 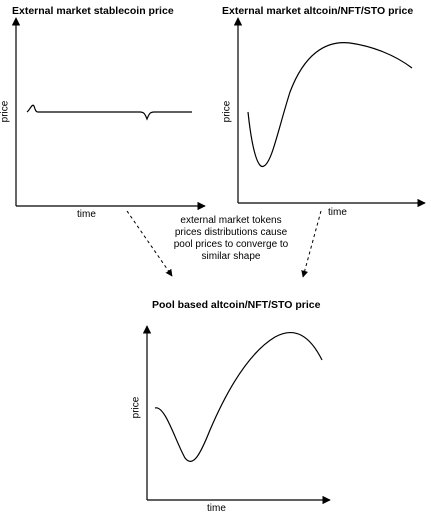 What do you see at coordinates (136, 407) in the screenshot?
I see `pool-ylabel: price` at bounding box center [136, 407].